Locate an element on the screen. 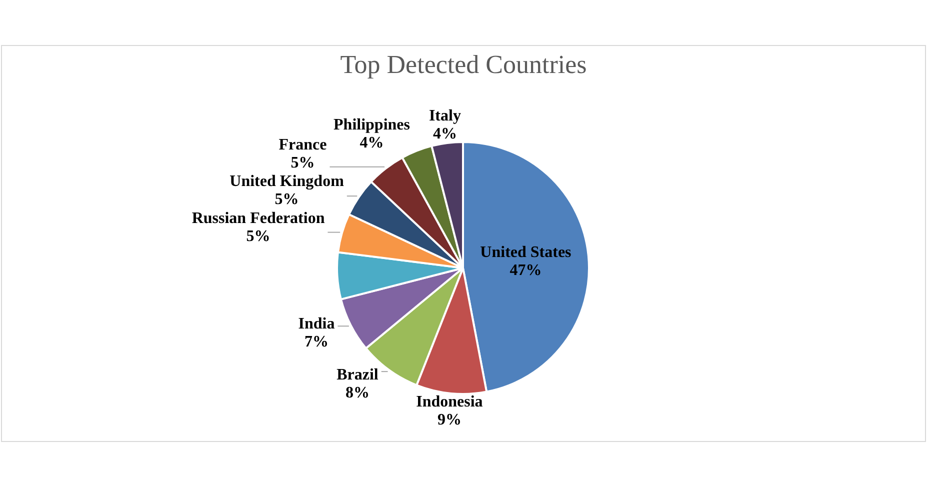 This screenshot has width=927, height=486. slice-label: France is located at coordinates (302, 145).